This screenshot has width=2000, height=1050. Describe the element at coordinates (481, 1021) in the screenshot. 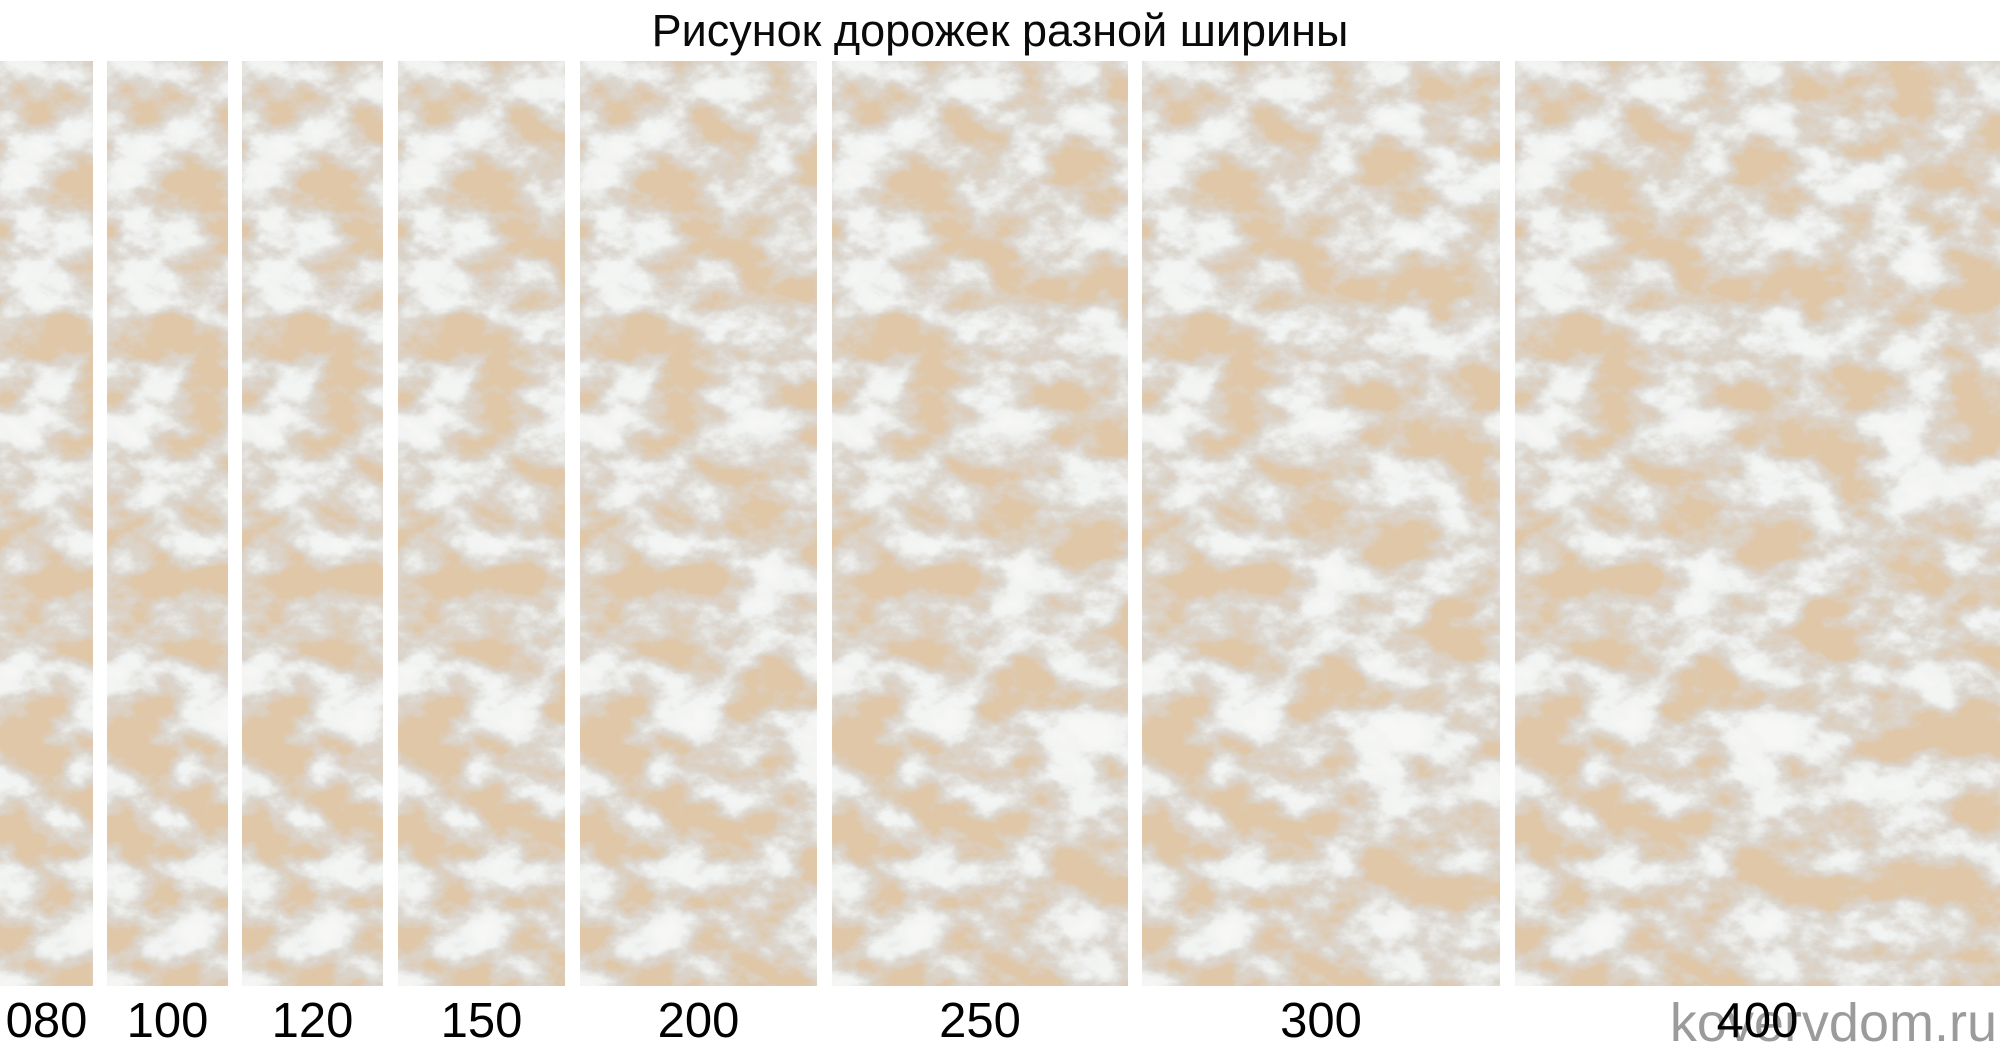

I see `strip-width-label: 150` at that location.